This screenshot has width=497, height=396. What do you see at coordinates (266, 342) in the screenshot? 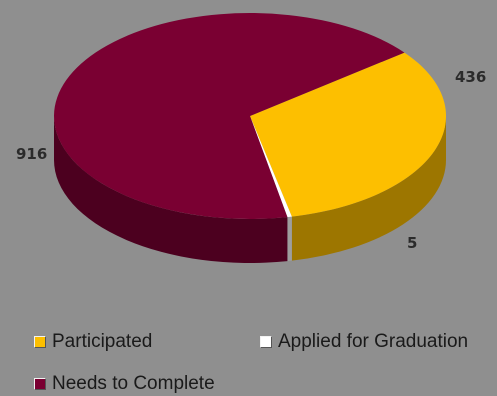
I see `legend-swatch-applied-for-graduation` at bounding box center [266, 342].